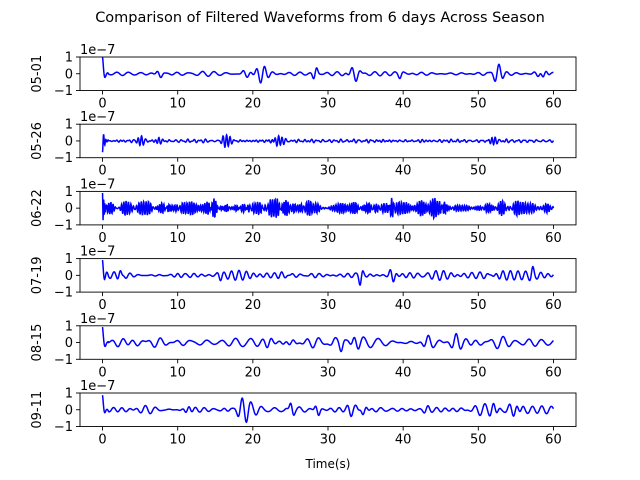 Image resolution: width=640 pixels, height=480 pixels. Describe the element at coordinates (328, 464) in the screenshot. I see `x-axis-label: Time(s)` at that location.